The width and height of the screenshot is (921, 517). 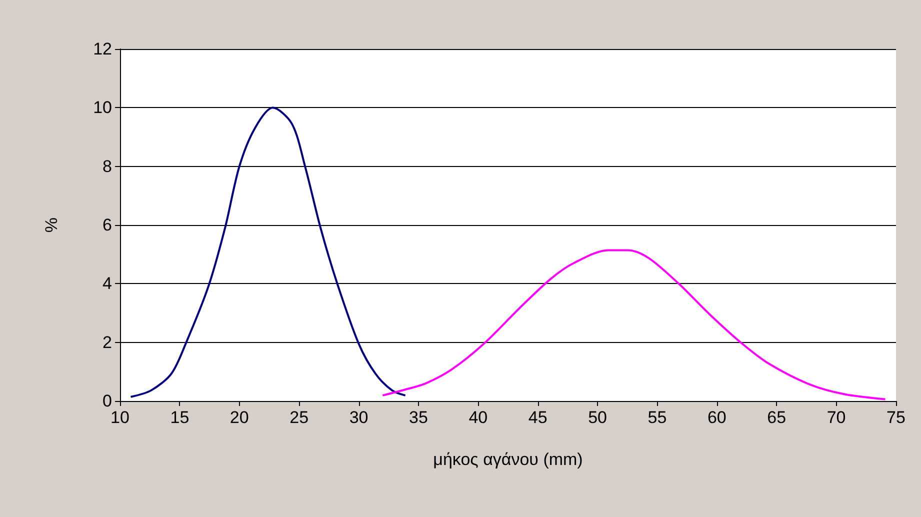 What do you see at coordinates (180, 417) in the screenshot?
I see `x-tick-label: 15` at bounding box center [180, 417].